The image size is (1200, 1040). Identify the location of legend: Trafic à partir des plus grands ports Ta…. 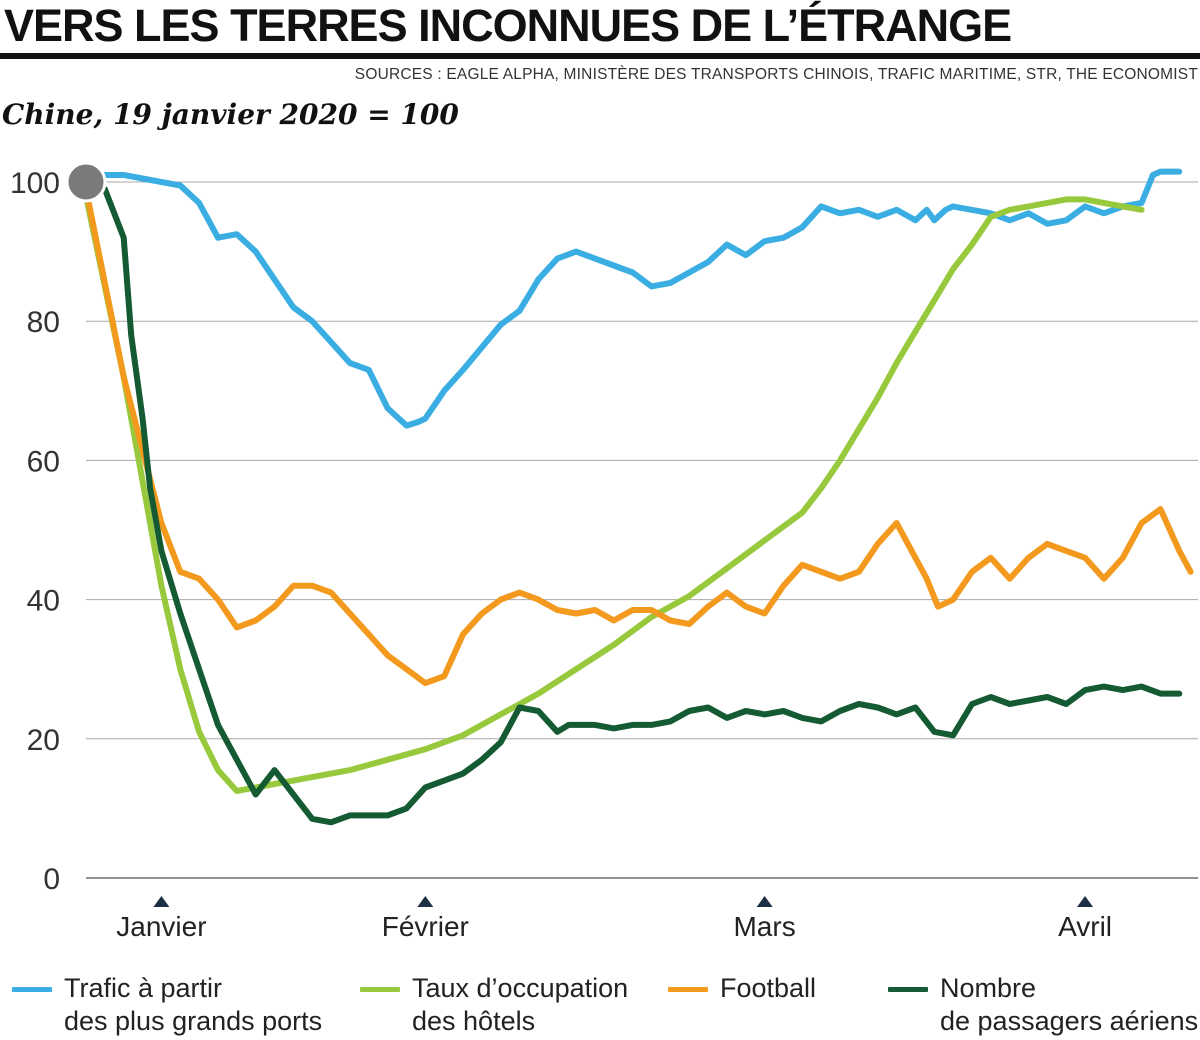
(600, 1006).